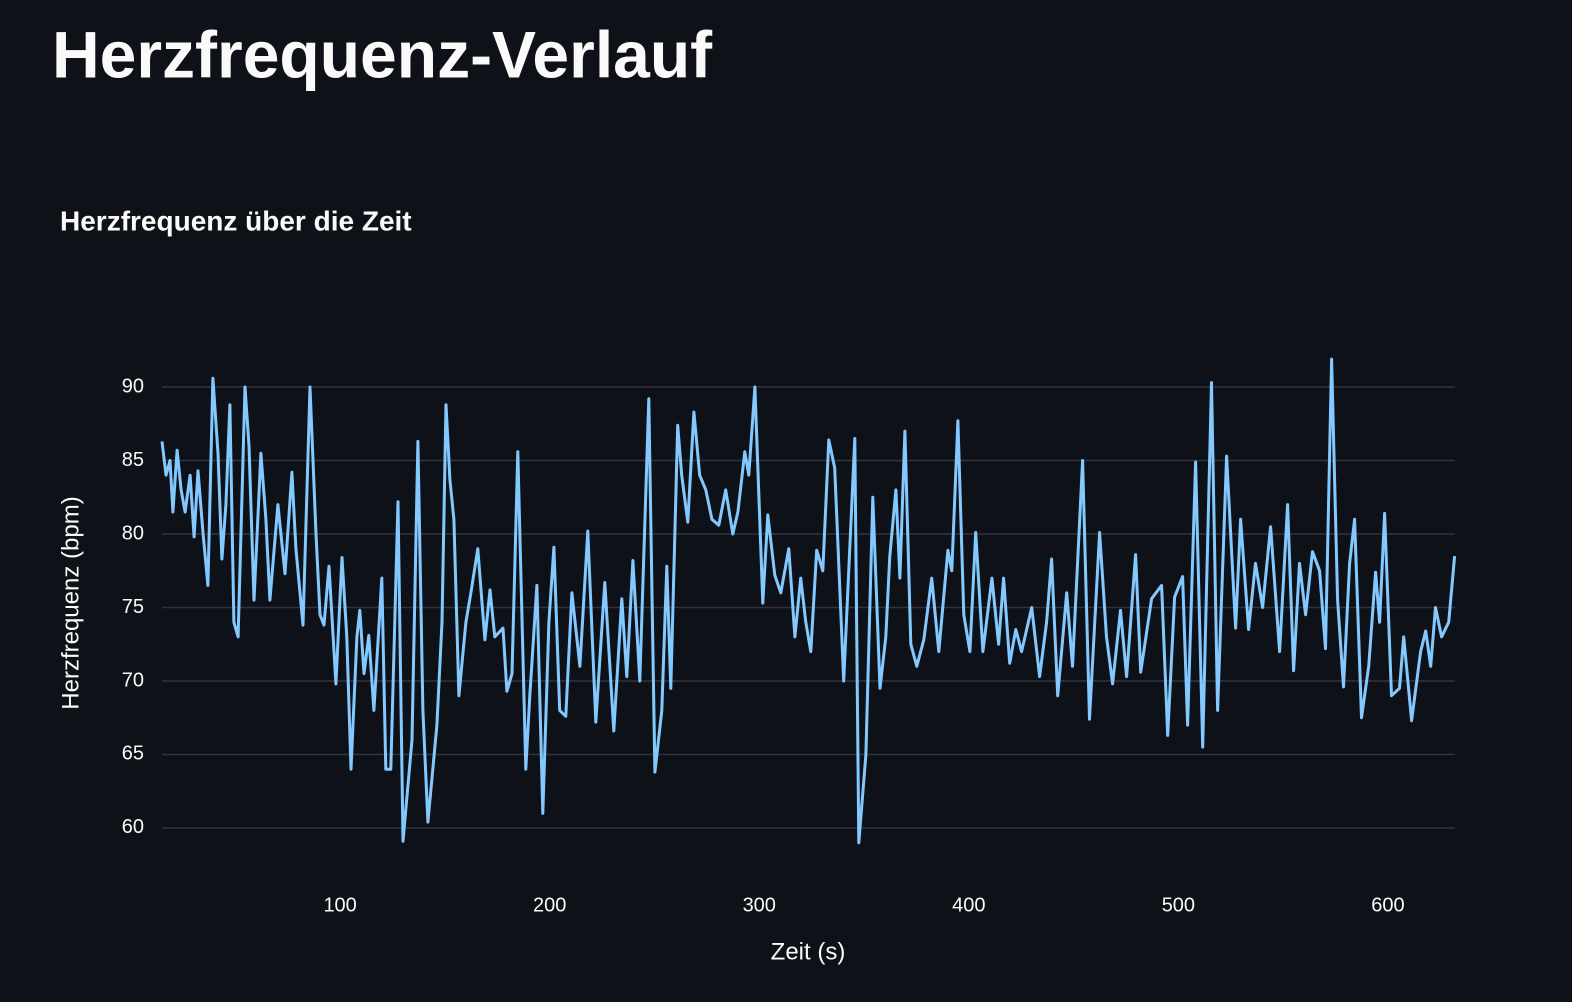  What do you see at coordinates (133, 533) in the screenshot?
I see `y-tick-label: 80` at bounding box center [133, 533].